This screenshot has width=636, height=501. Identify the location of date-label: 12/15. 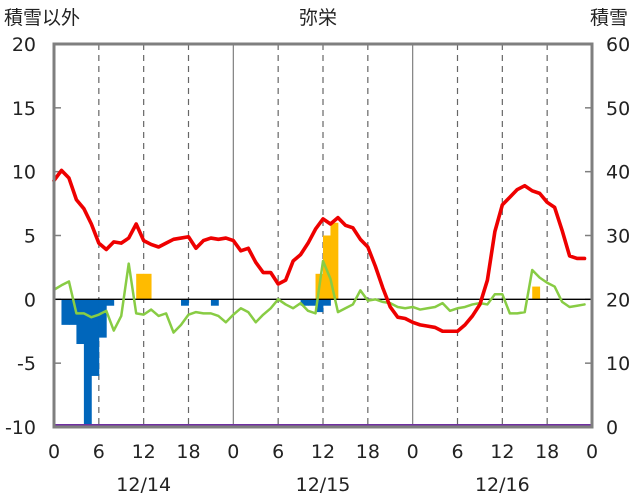
(323, 485).